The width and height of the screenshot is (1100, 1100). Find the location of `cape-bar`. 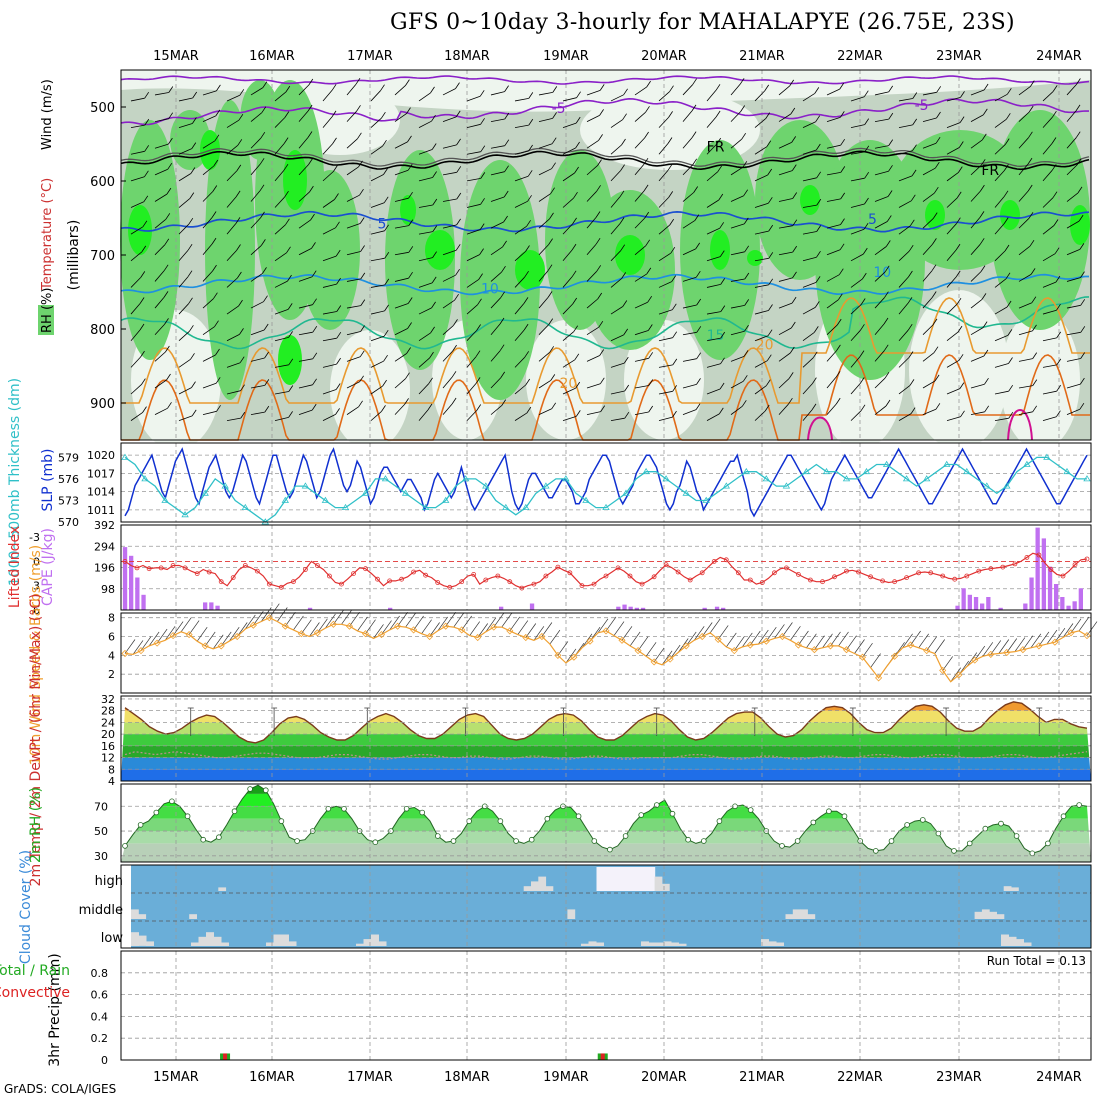

cape-bar is located at coordinates (723, 608).